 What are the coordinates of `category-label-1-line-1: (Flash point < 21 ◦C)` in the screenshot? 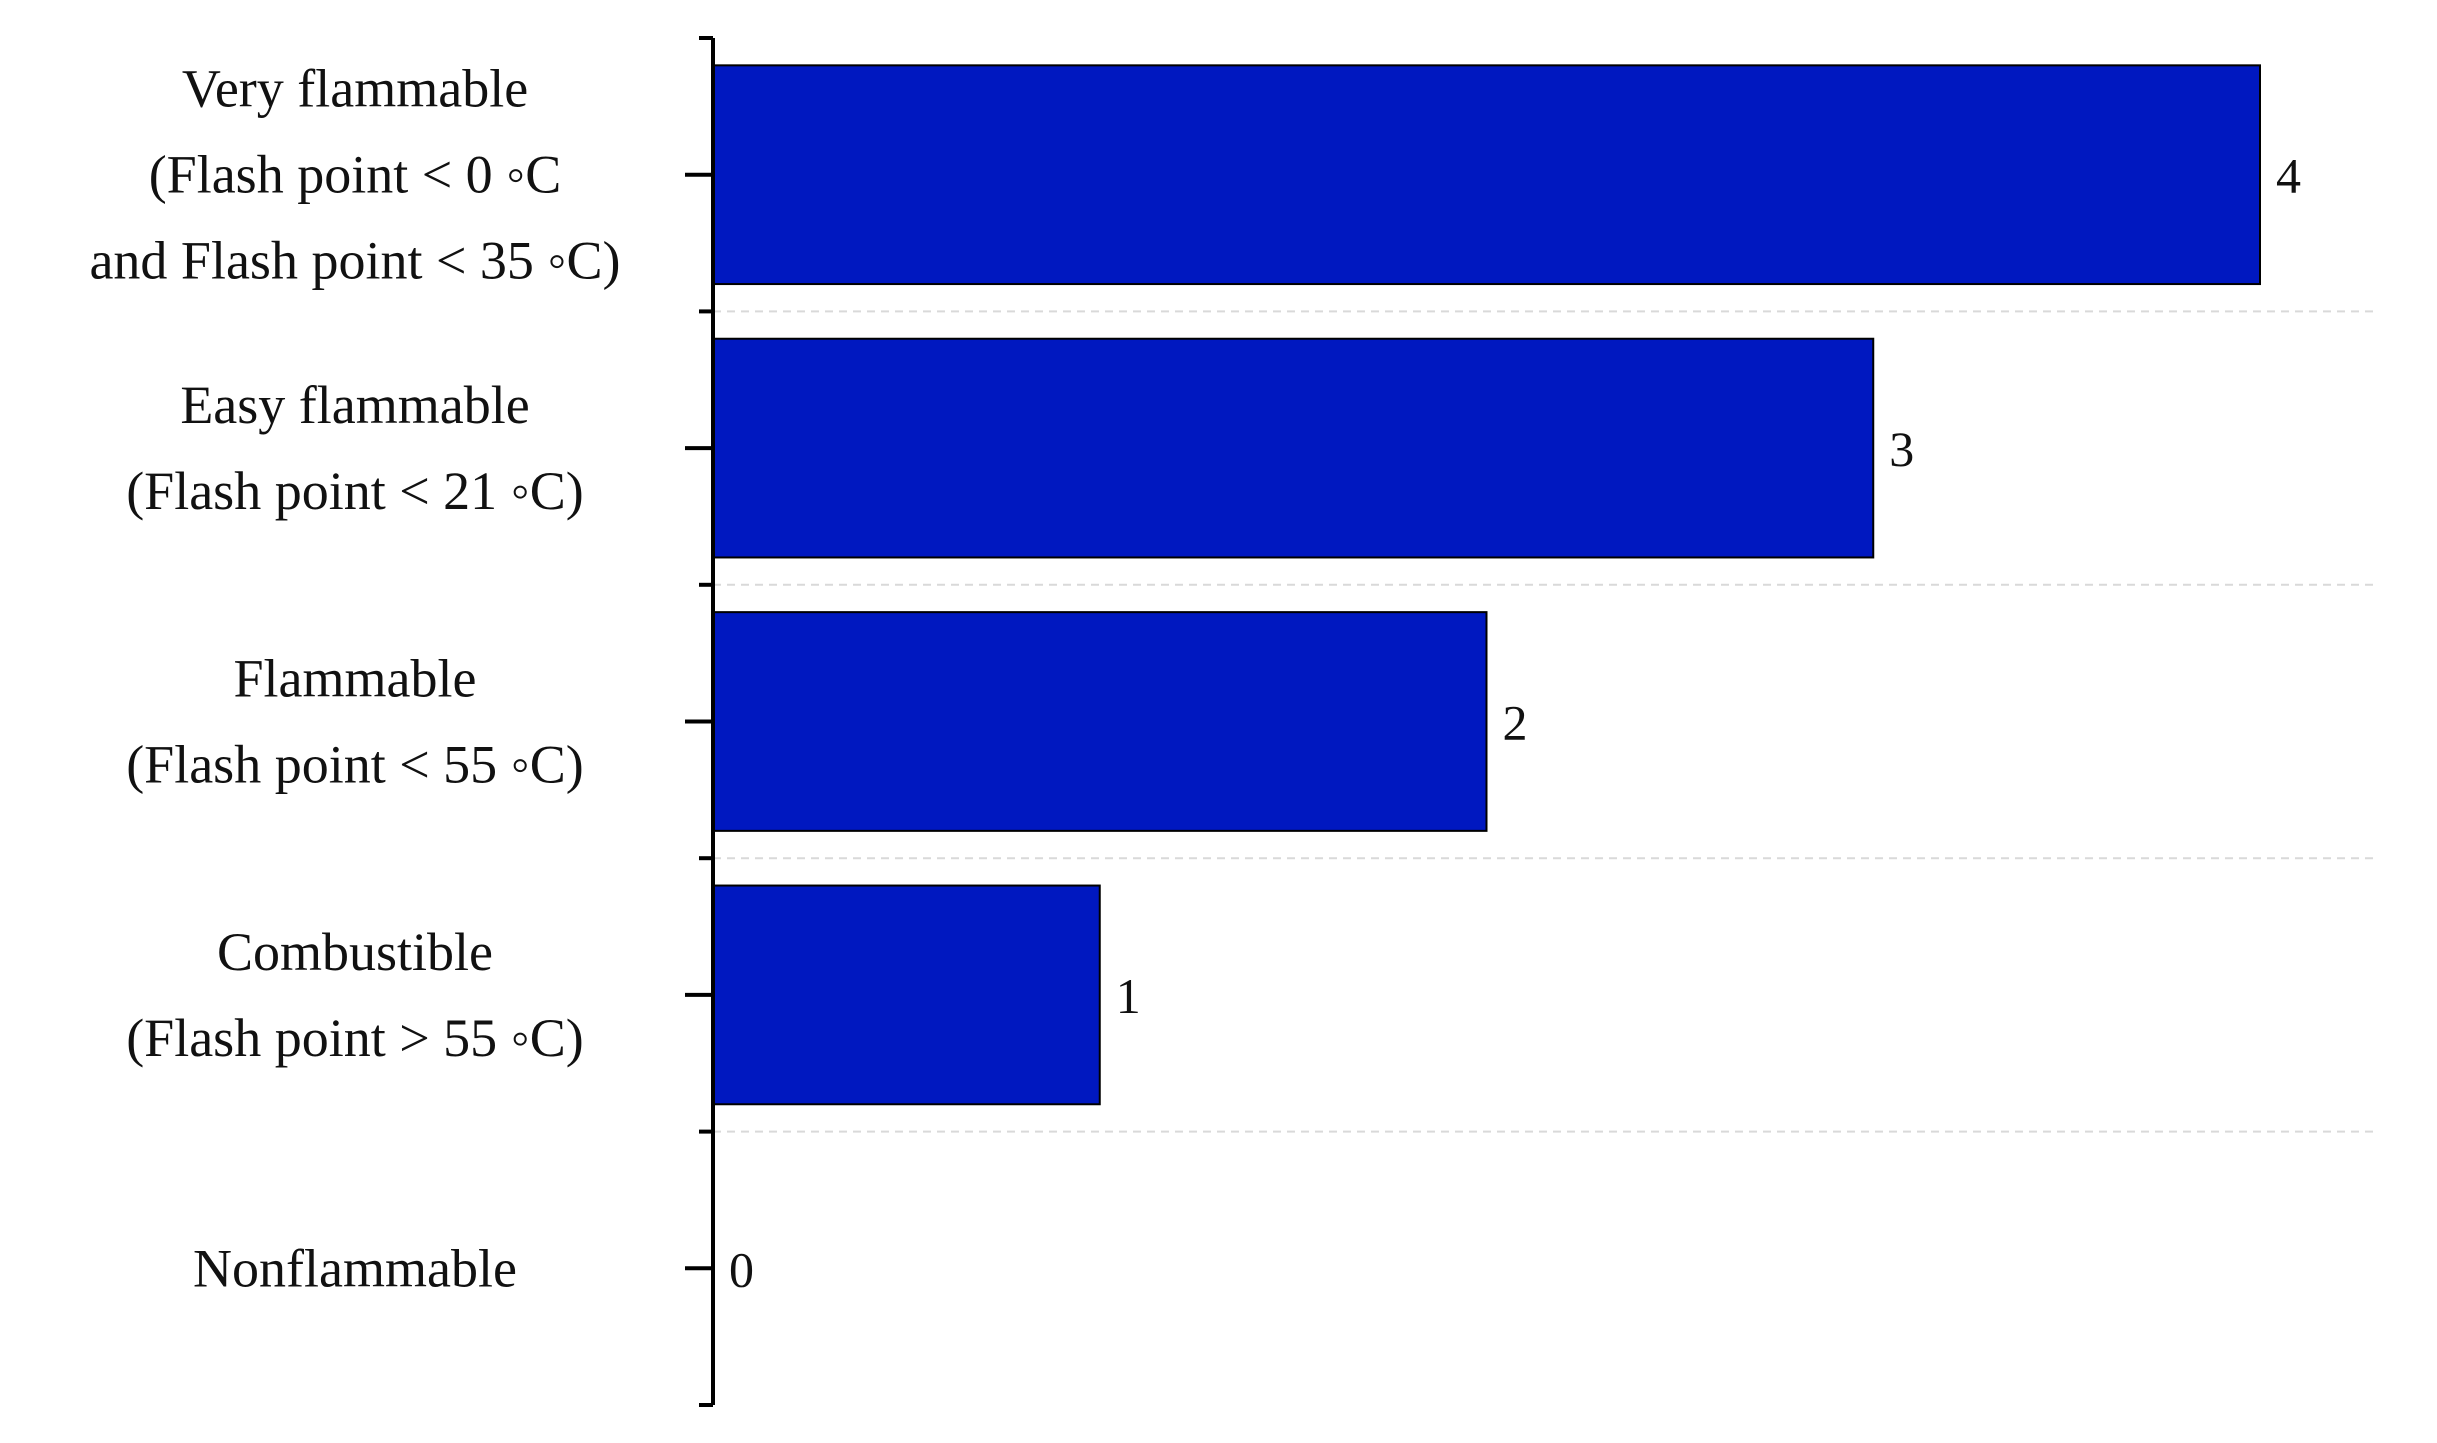 It's located at (355, 491).